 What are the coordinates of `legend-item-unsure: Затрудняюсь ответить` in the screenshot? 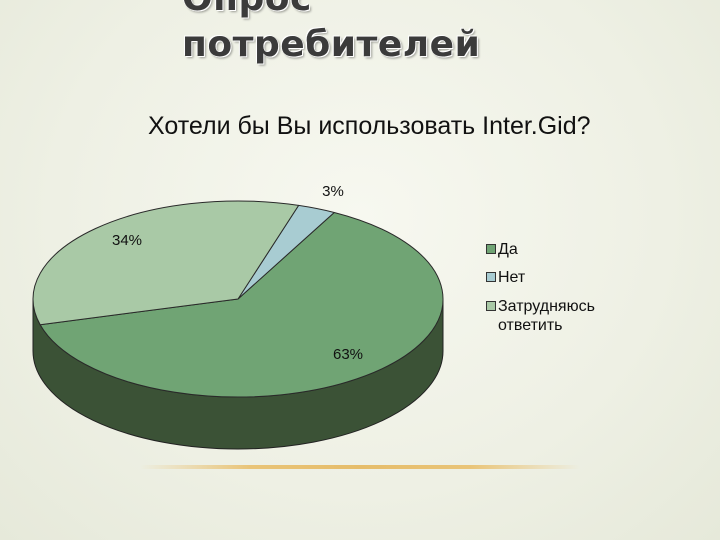 It's located at (552, 316).